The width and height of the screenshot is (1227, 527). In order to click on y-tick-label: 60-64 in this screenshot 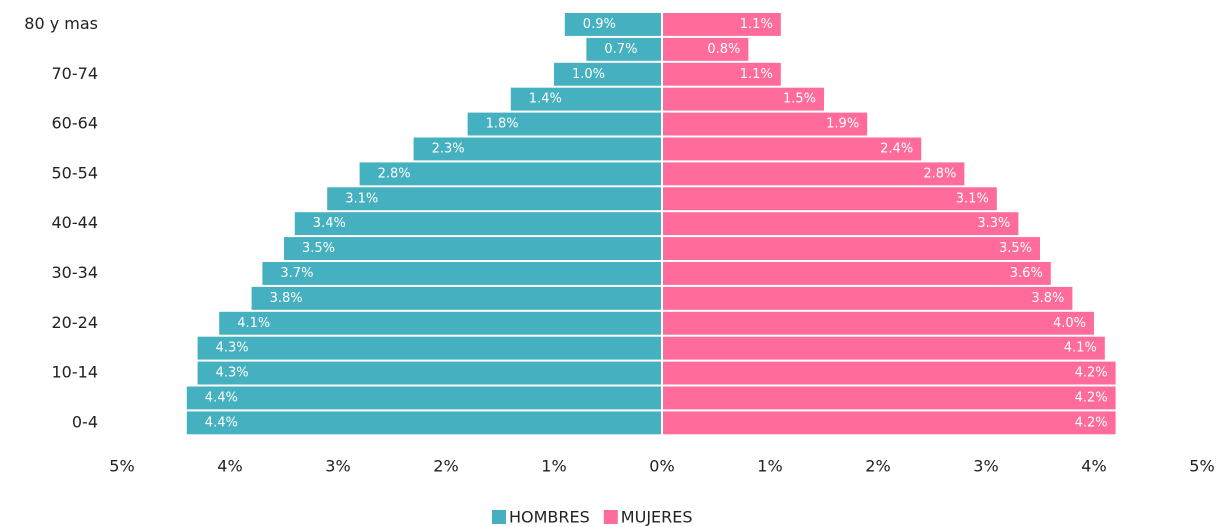, I will do `click(75, 123)`.